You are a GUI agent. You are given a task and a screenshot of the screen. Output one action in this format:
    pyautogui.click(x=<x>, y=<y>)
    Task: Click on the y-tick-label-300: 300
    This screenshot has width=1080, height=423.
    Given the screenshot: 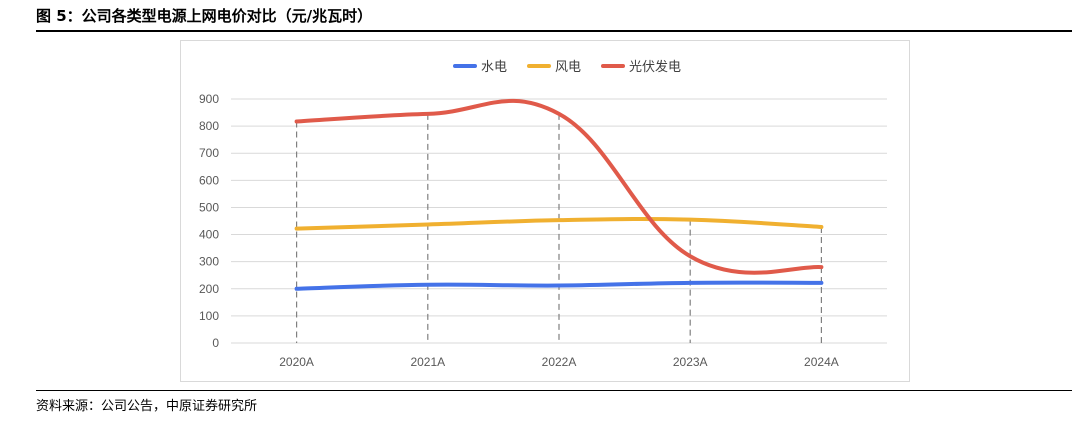 What is the action you would take?
    pyautogui.click(x=209, y=262)
    